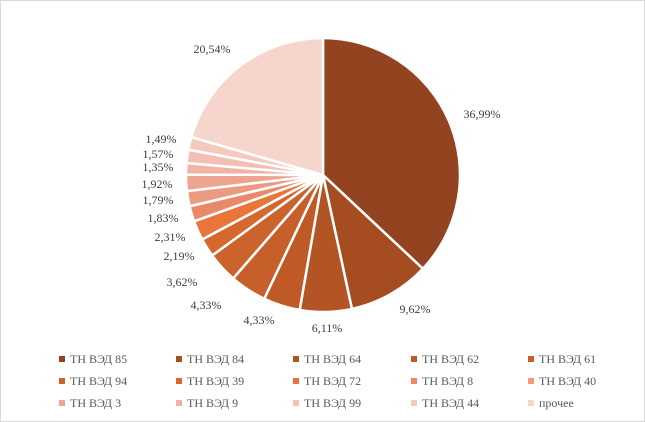  Describe the element at coordinates (96, 402) in the screenshot. I see `legend-label: ТН ВЭД 3` at that location.